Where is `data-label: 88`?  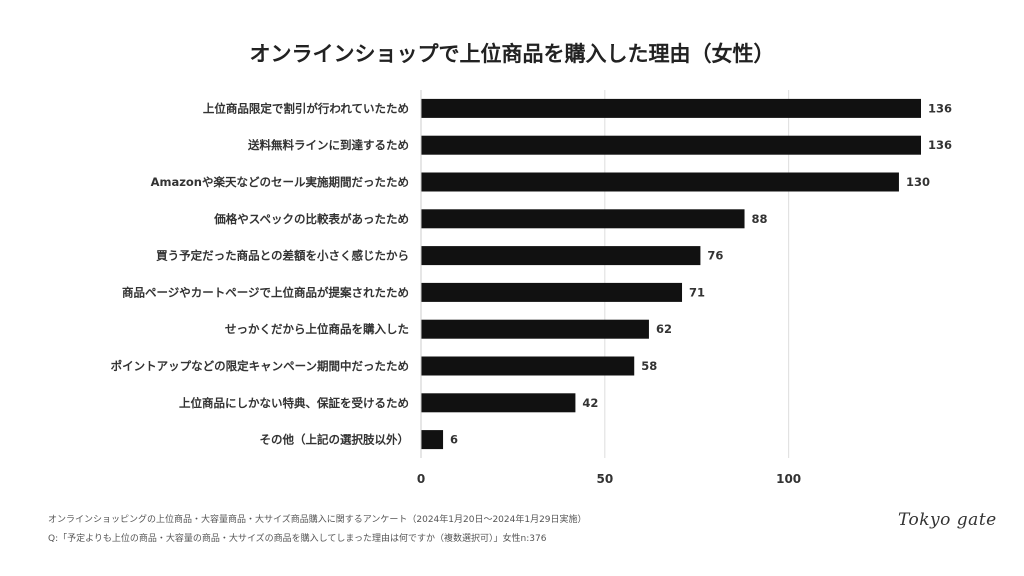 data-label: 88 is located at coordinates (760, 219).